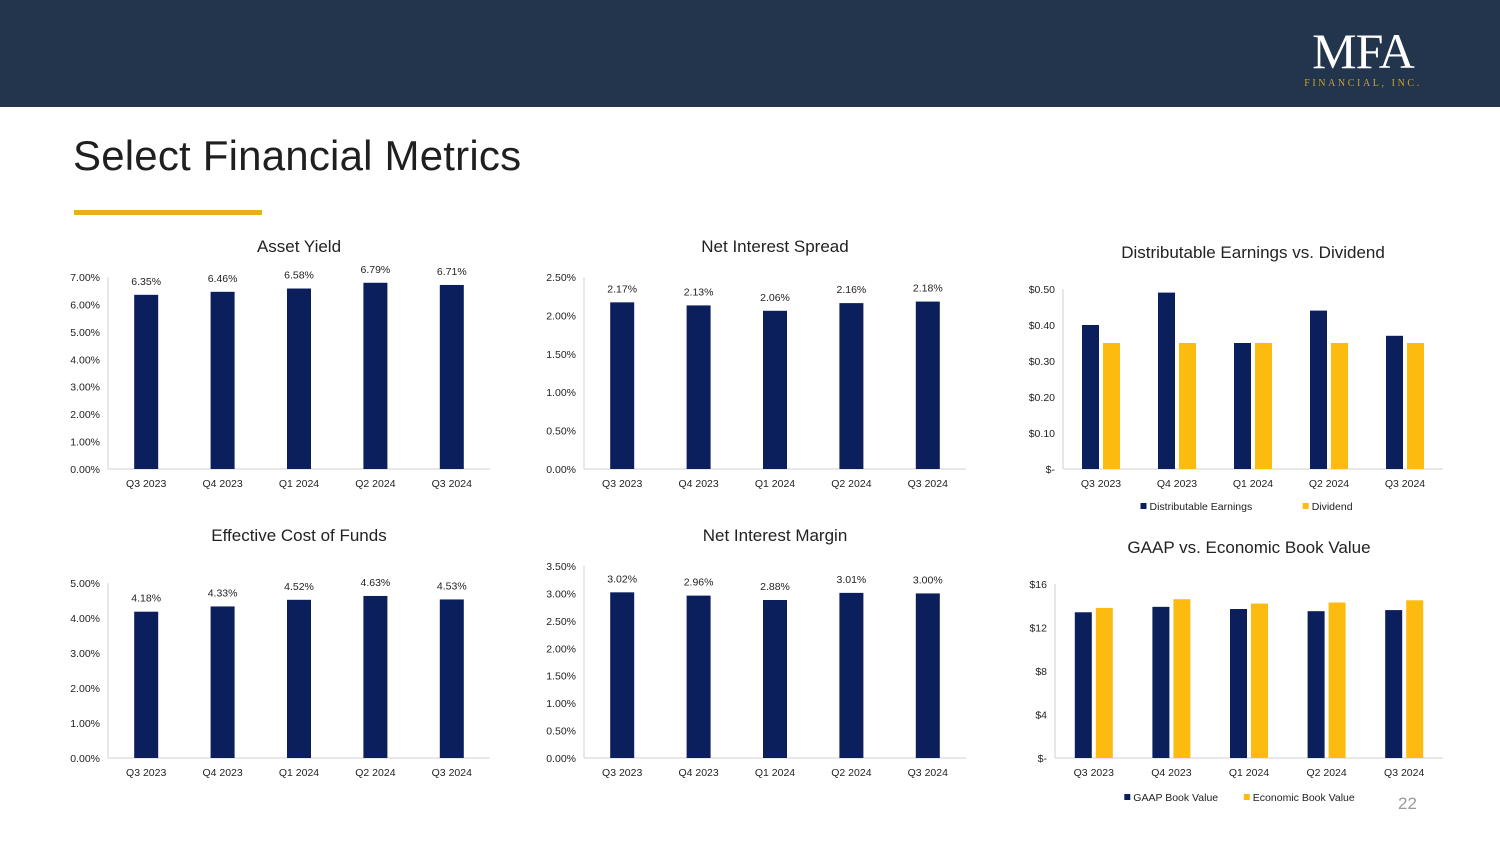 The height and width of the screenshot is (844, 1500). Describe the element at coordinates (561, 732) in the screenshot. I see `y-tick-label: 0.50%` at that location.